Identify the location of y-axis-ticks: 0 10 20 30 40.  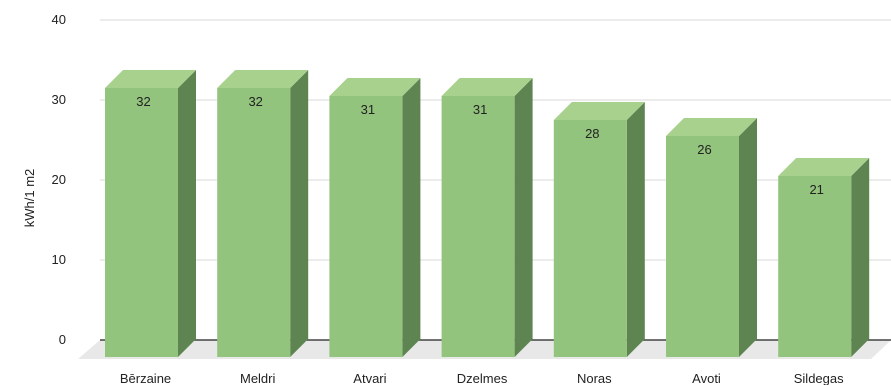
(59, 179).